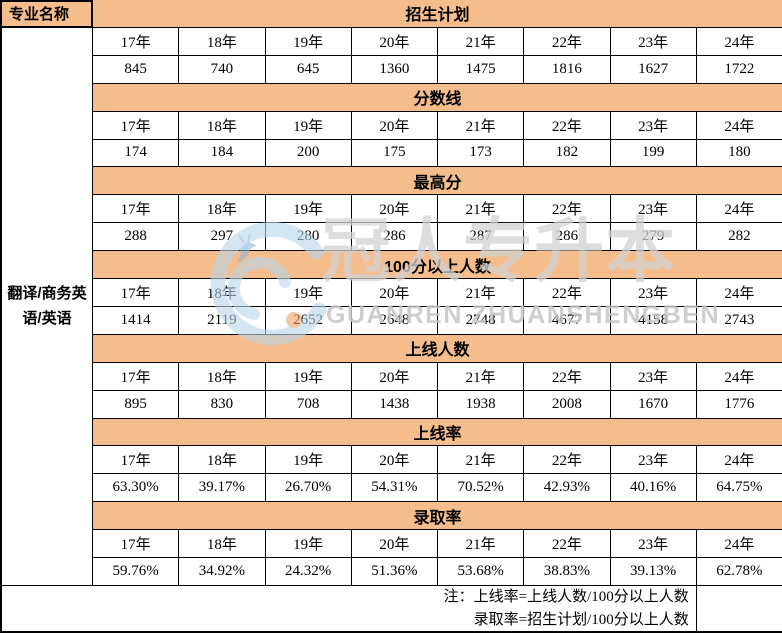  Describe the element at coordinates (222, 153) in the screenshot. I see `value-cell: 184` at that location.